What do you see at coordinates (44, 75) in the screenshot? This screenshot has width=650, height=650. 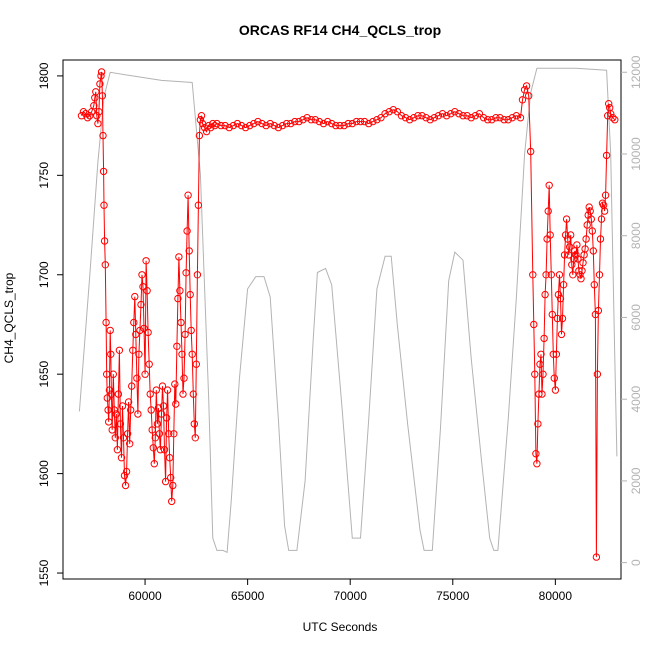 I see `y-tick-label: 1800` at bounding box center [44, 75].